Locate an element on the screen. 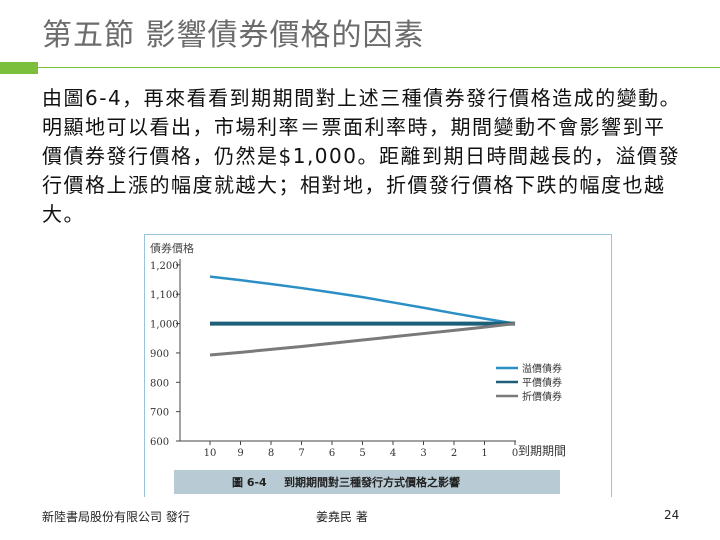 This screenshot has width=720, height=540. x-tick-label: 7 is located at coordinates (301, 453).